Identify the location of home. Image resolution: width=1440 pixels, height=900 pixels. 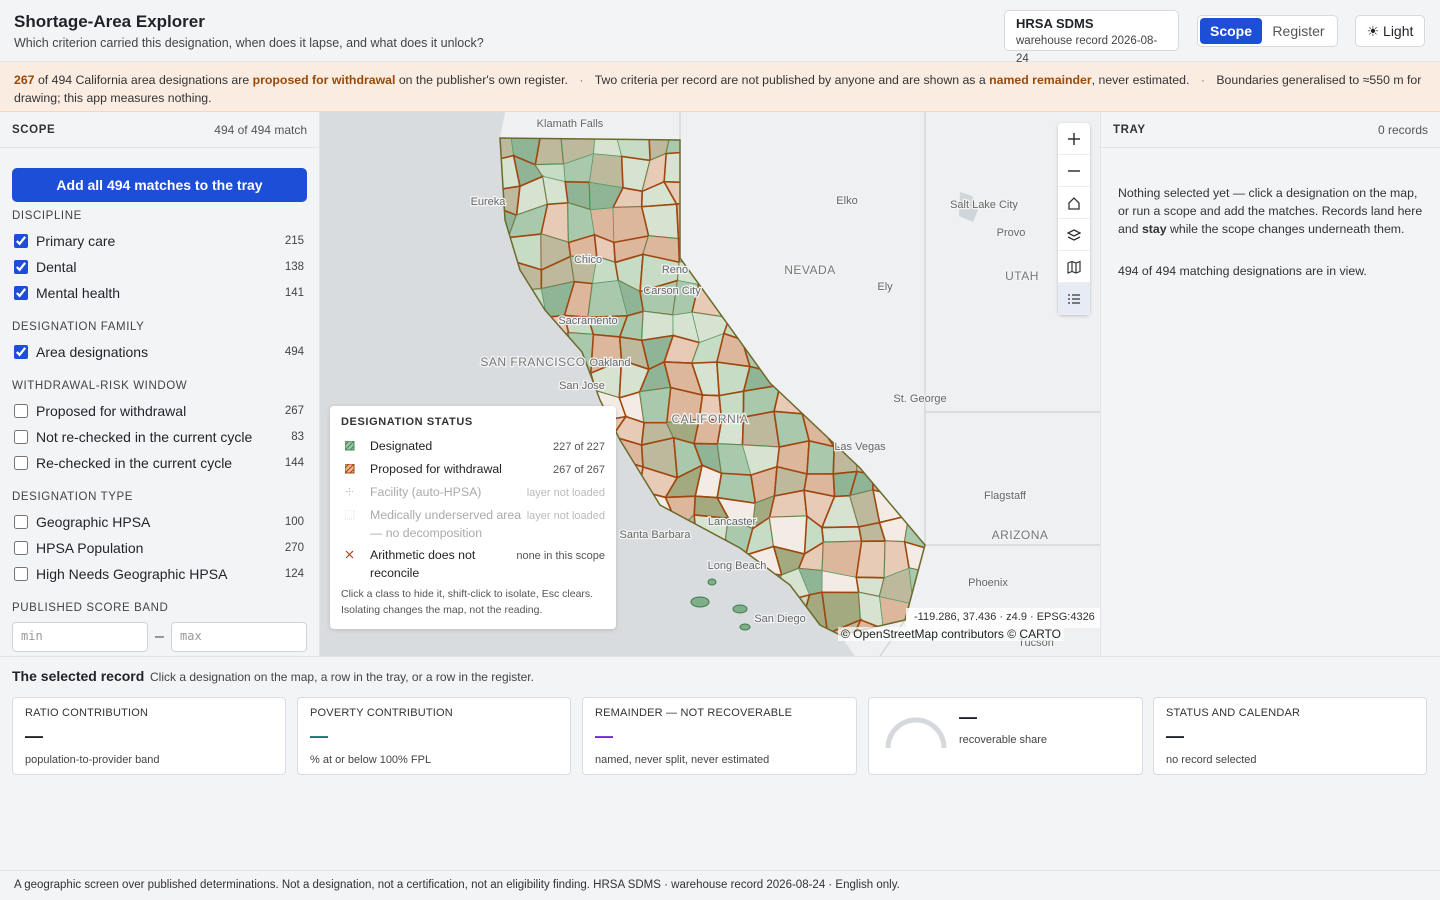
(1074, 203).